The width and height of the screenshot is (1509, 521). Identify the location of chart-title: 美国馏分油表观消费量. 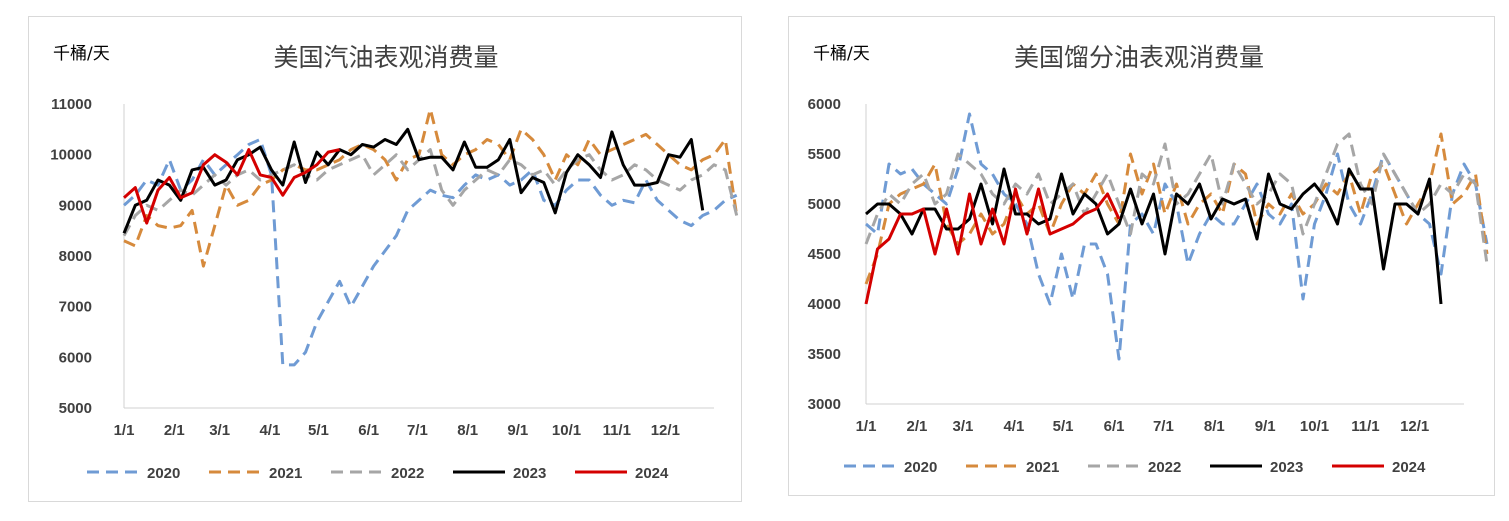
(1139, 57).